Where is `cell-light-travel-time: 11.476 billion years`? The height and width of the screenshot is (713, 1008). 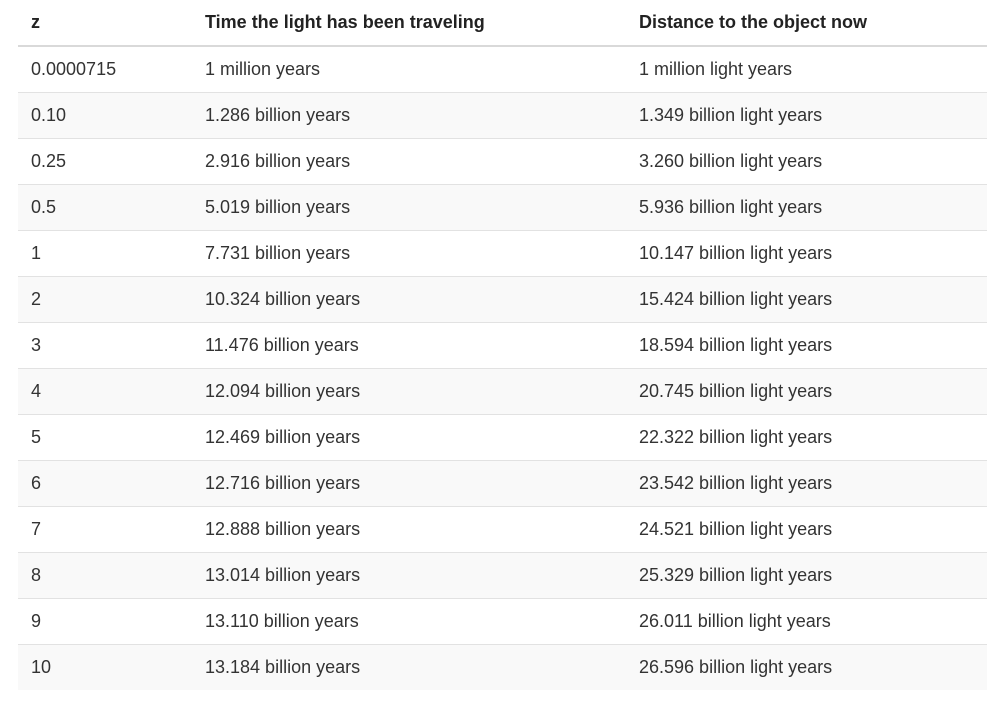 cell-light-travel-time: 11.476 billion years is located at coordinates (409, 345).